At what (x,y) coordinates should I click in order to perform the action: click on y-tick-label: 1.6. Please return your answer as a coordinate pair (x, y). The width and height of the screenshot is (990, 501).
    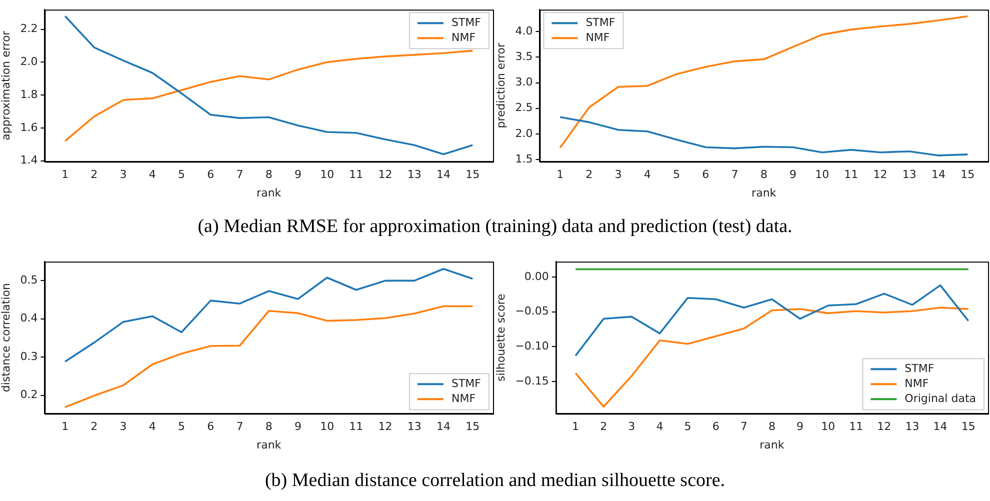
    Looking at the image, I should click on (29, 127).